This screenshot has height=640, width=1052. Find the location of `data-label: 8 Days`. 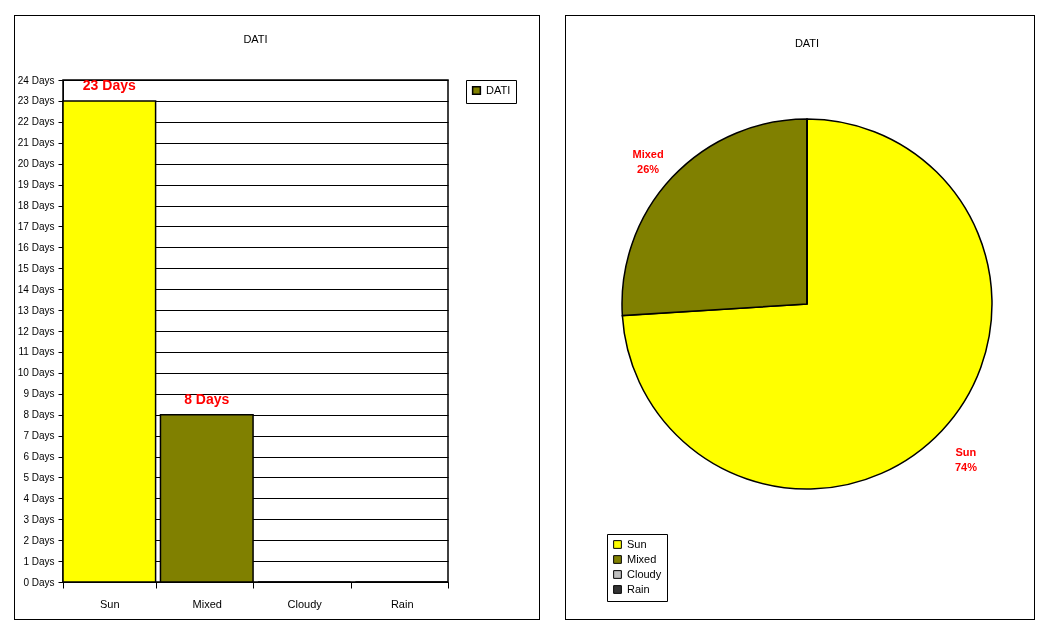

data-label: 8 Days is located at coordinates (207, 398).